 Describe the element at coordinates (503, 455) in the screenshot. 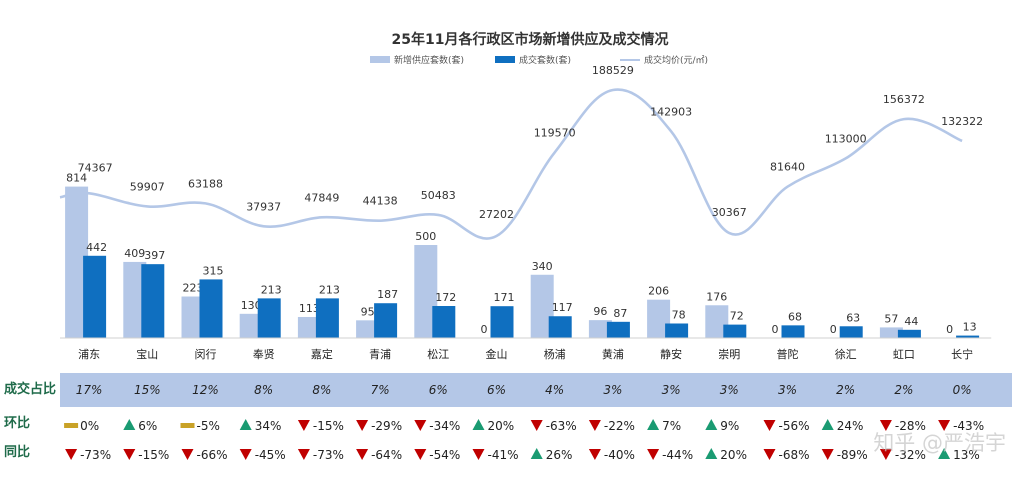

I see `yoy-change-value: -41%` at that location.